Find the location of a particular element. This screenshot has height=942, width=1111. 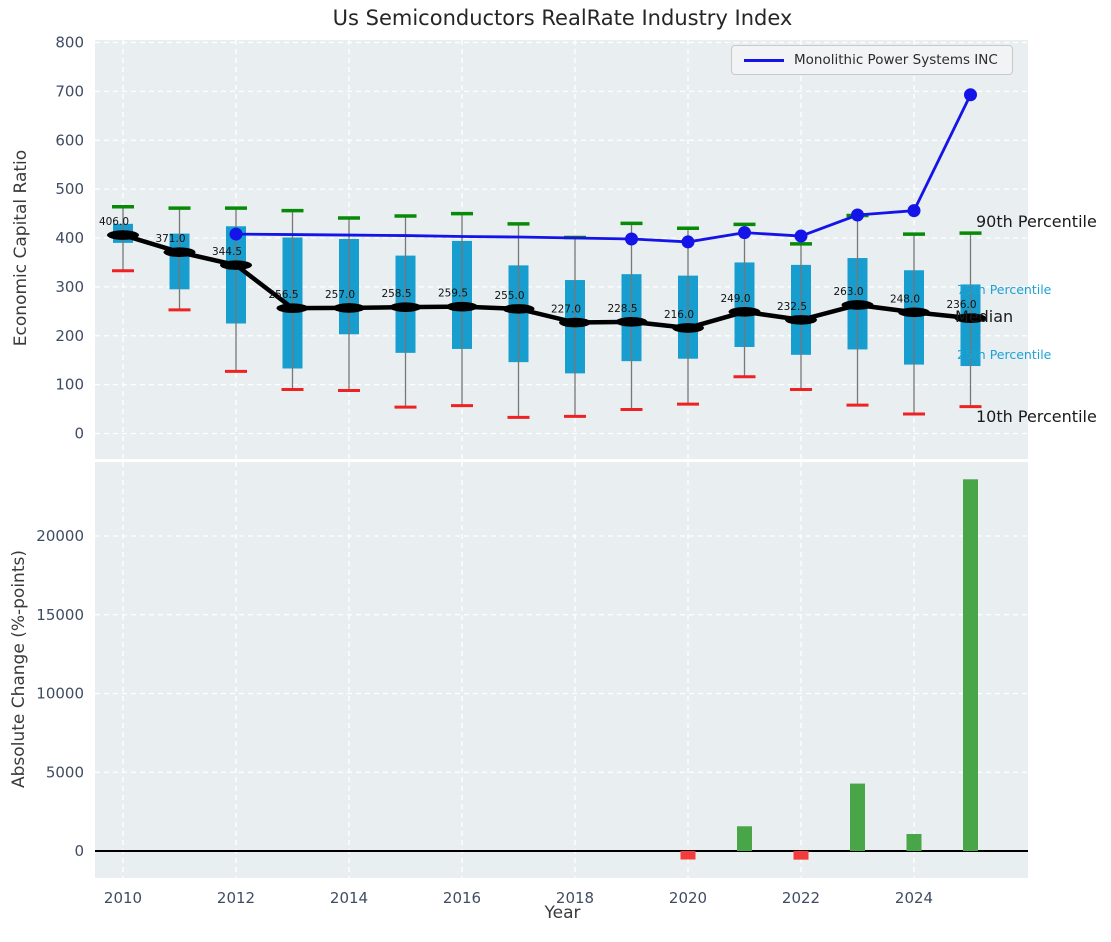

x-tick-label: 2016 is located at coordinates (462, 898).